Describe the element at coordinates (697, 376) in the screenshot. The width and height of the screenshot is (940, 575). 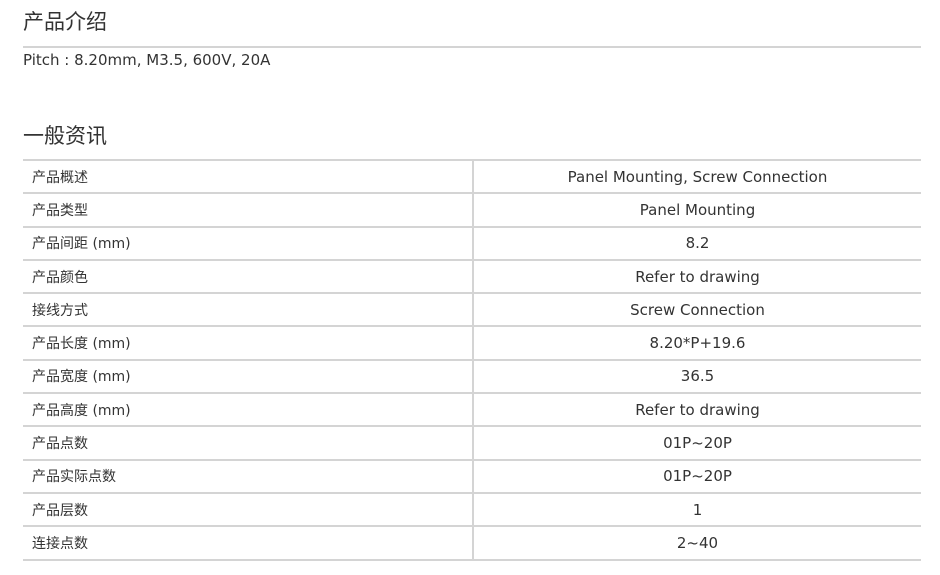
I see `row-value: 36.5` at that location.